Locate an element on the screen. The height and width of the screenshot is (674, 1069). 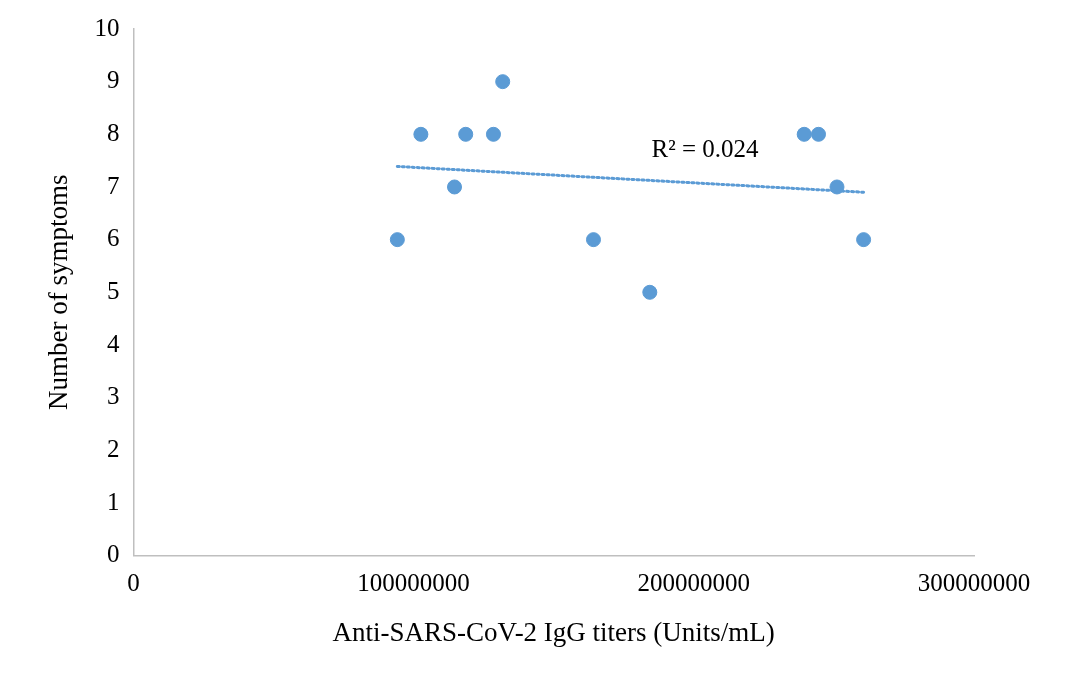
y-tick-label: 5 is located at coordinates (113, 290).